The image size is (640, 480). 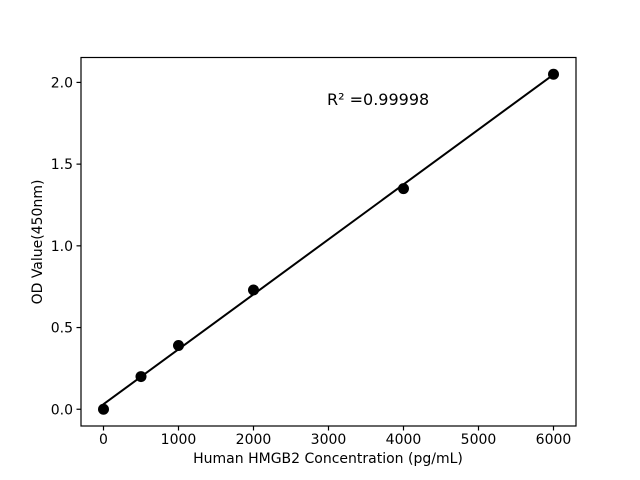 I want to click on y-tick-label: 1.5, so click(x=62, y=165).